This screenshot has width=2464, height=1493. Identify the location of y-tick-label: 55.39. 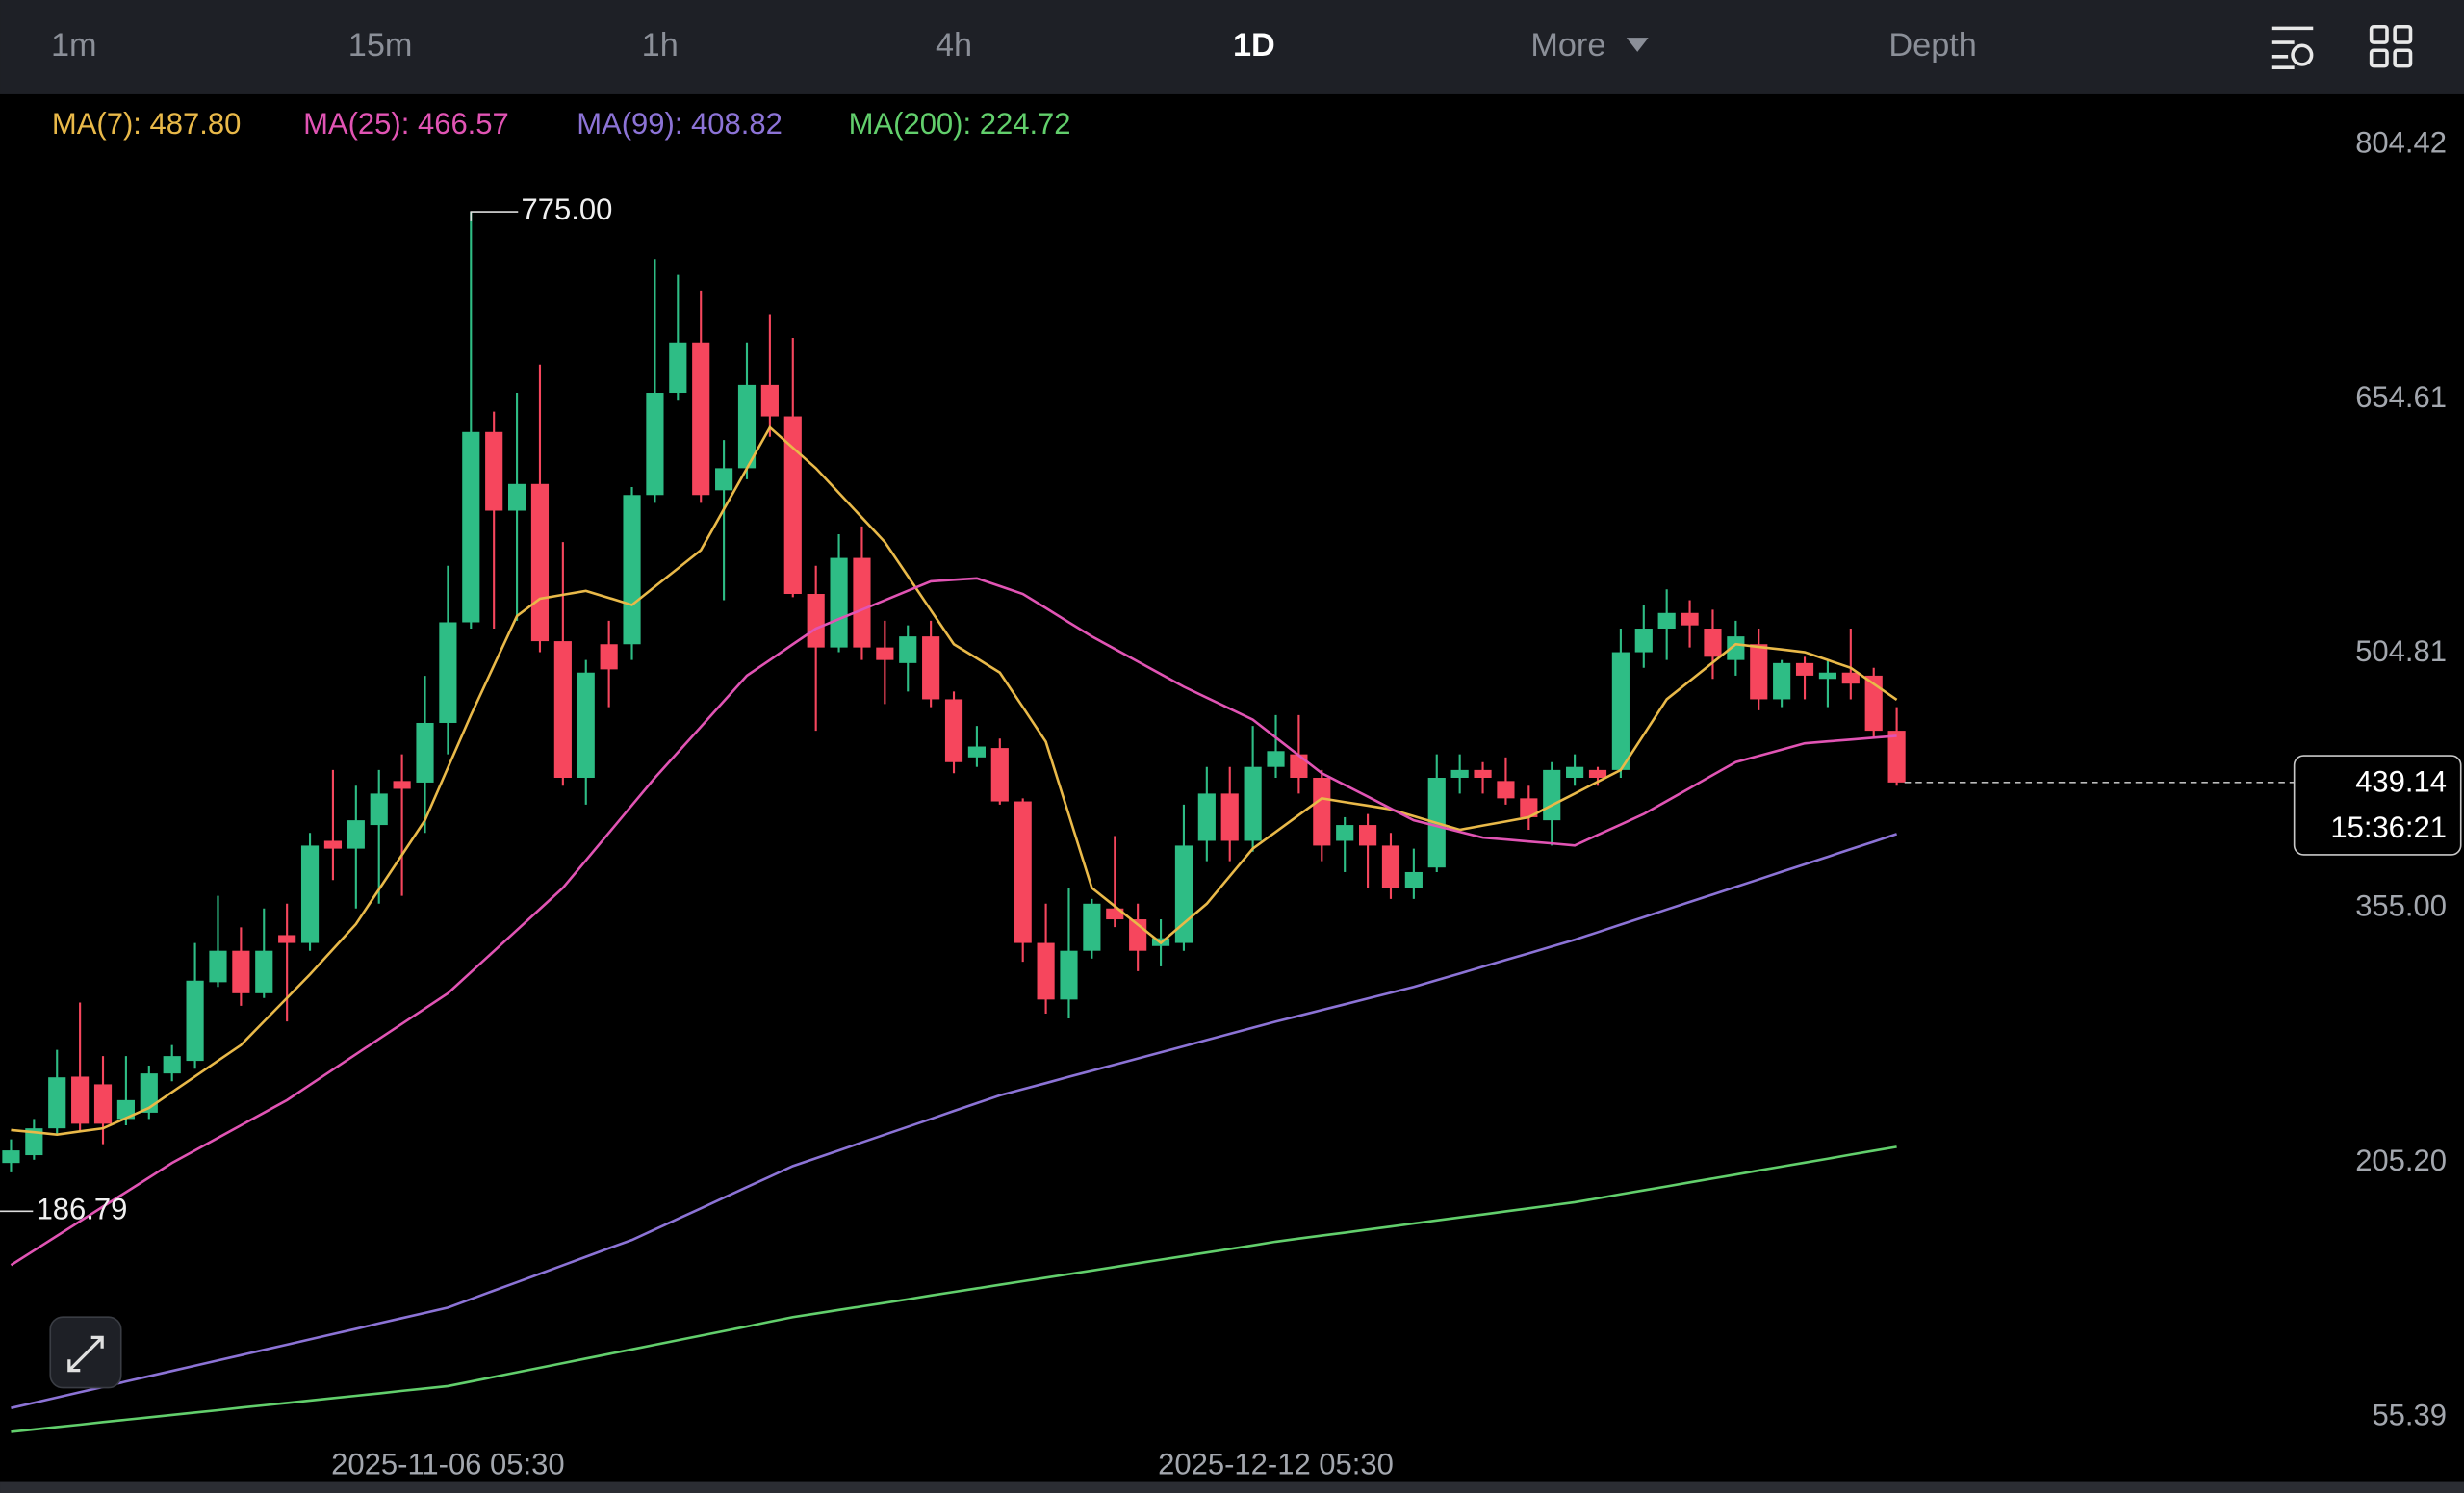
(2409, 1414).